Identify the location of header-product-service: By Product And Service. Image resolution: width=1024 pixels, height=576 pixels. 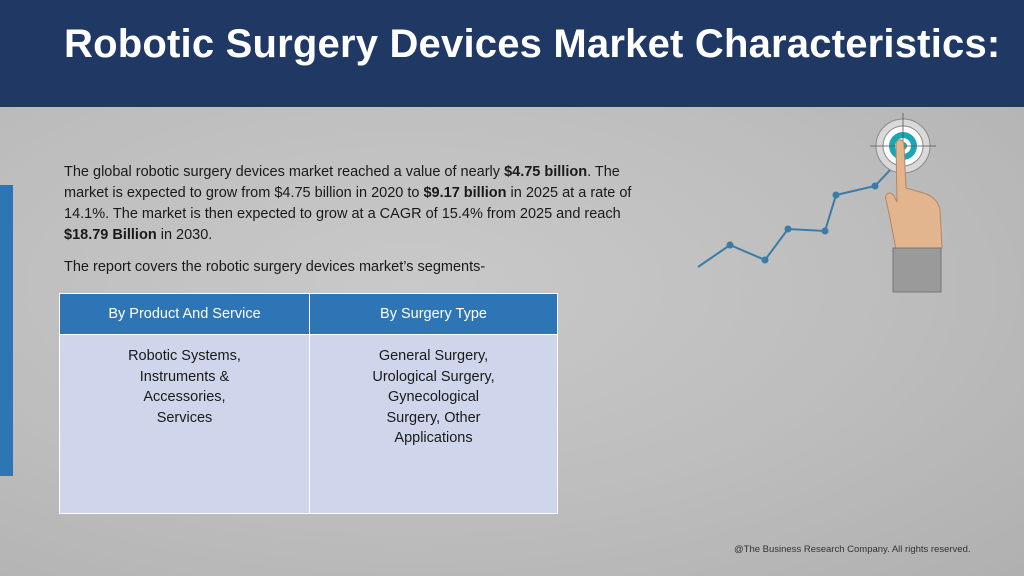
(185, 314).